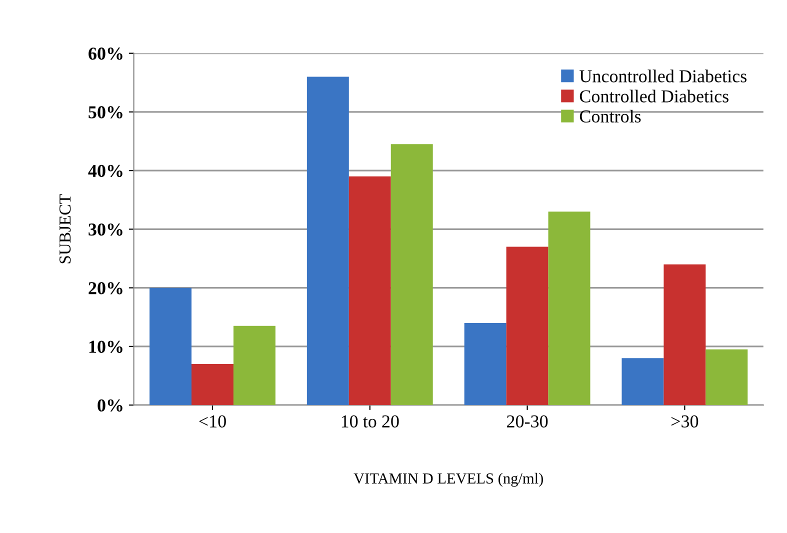 The width and height of the screenshot is (787, 533). What do you see at coordinates (65, 229) in the screenshot?
I see `y-axis-title: SUBJECT` at bounding box center [65, 229].